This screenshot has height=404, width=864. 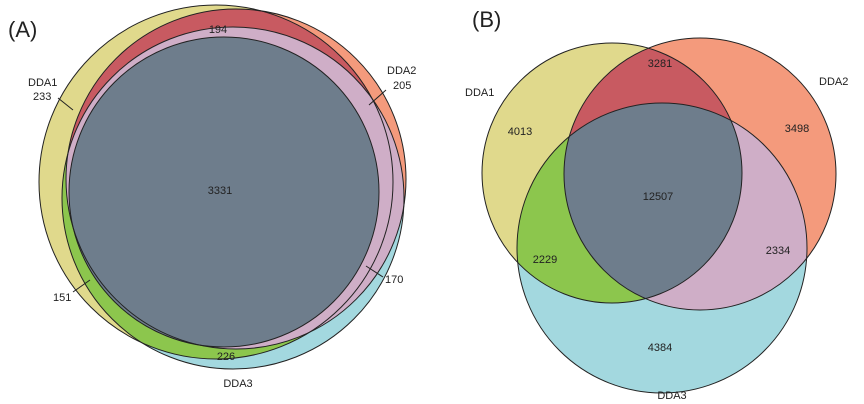 I want to click on leader-dda1-dda3, so click(x=81, y=286).